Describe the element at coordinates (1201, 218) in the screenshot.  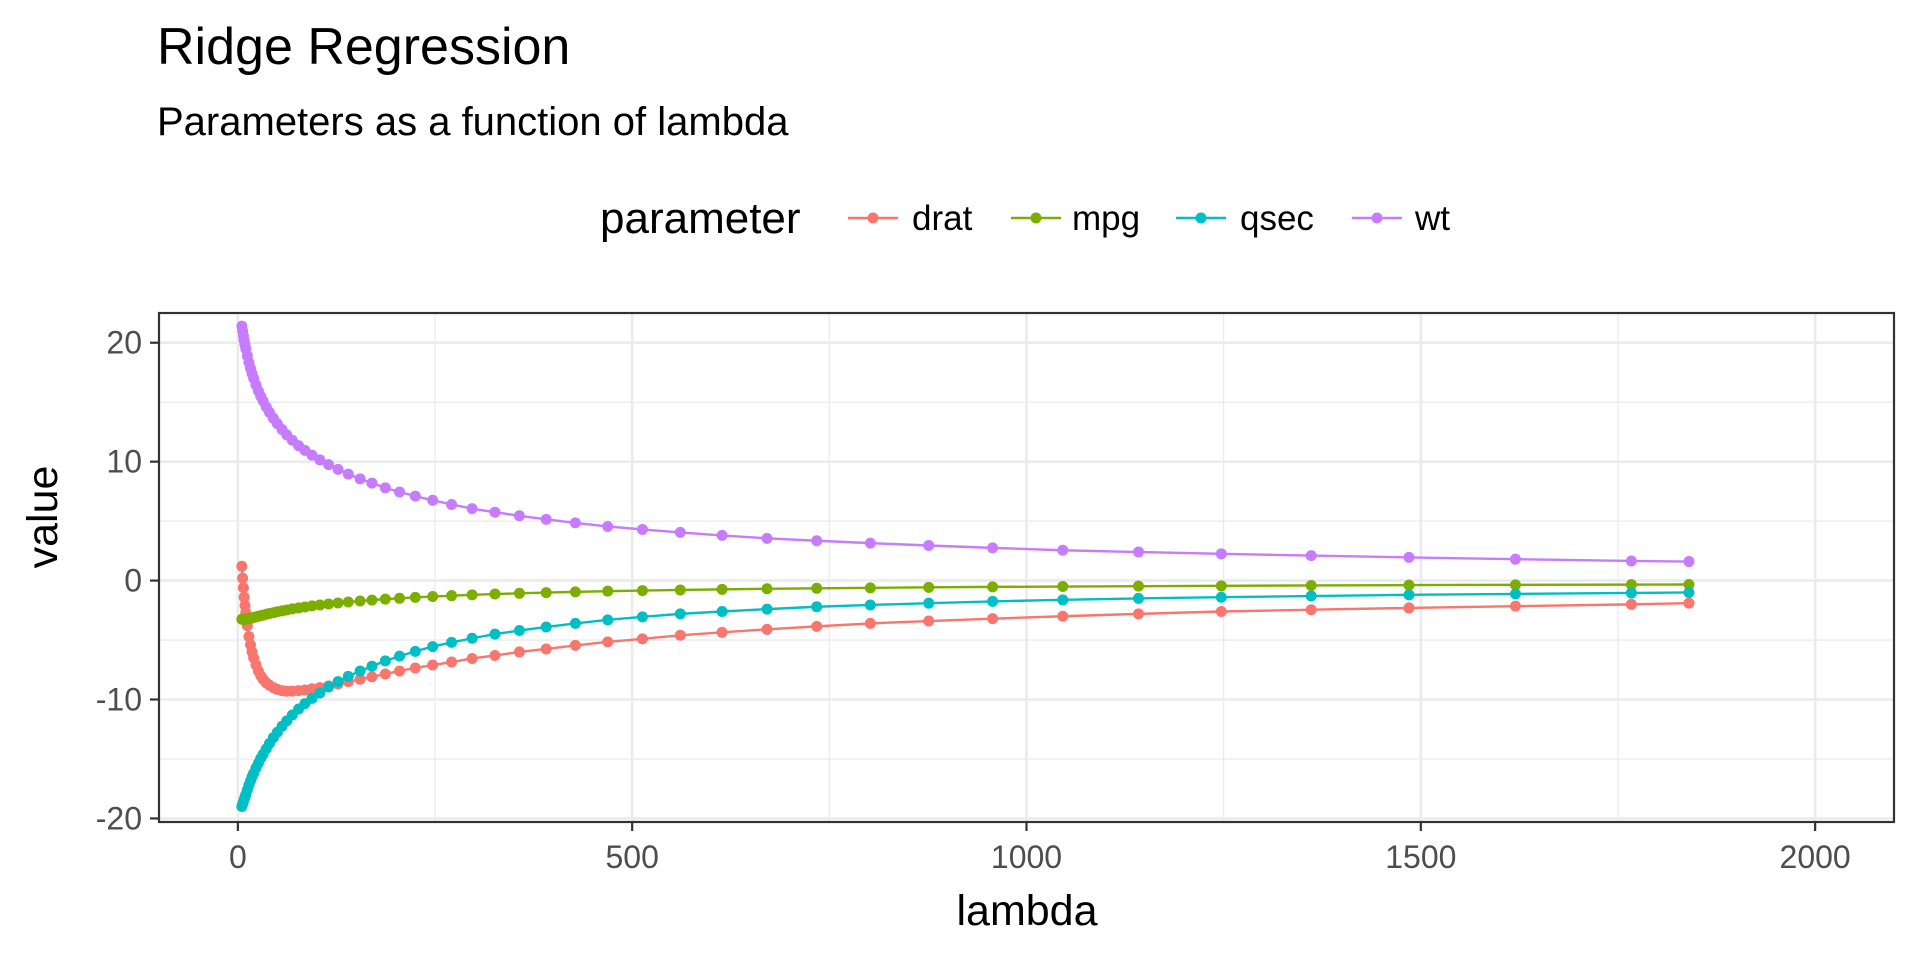
I see `legend-key-point-qsec` at that location.